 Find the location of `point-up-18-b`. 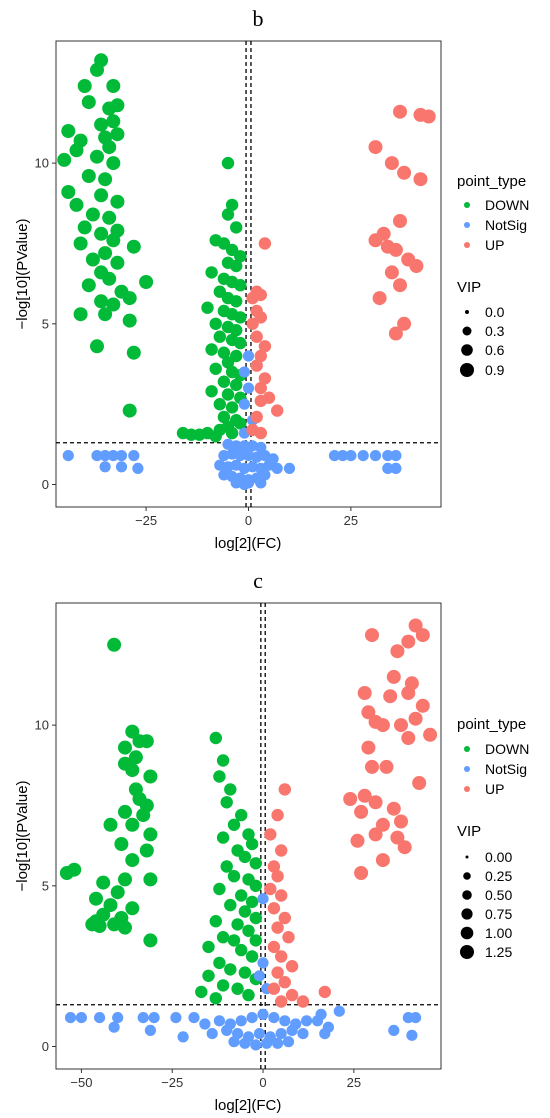

point-up-18-b is located at coordinates (395, 333).